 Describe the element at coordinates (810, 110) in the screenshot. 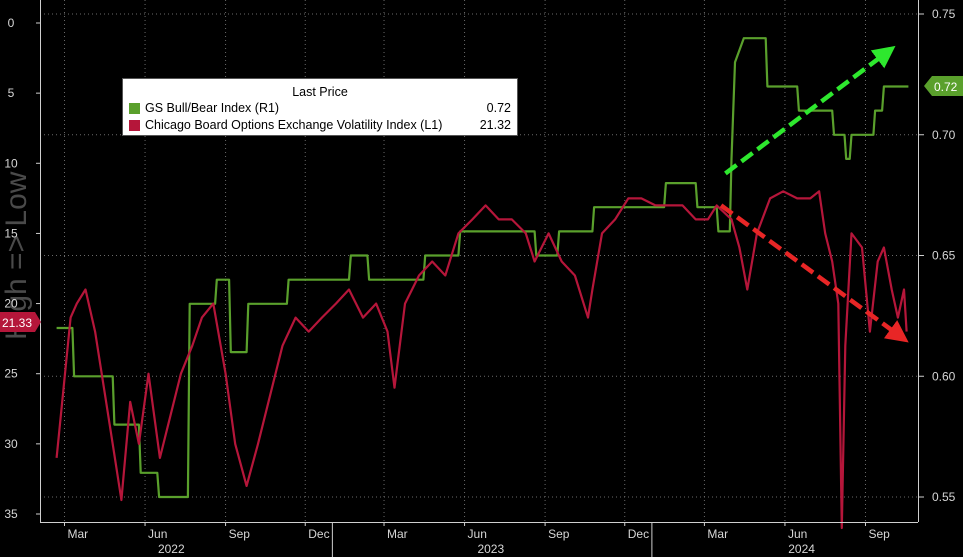

I see `green-trend-arrow` at that location.